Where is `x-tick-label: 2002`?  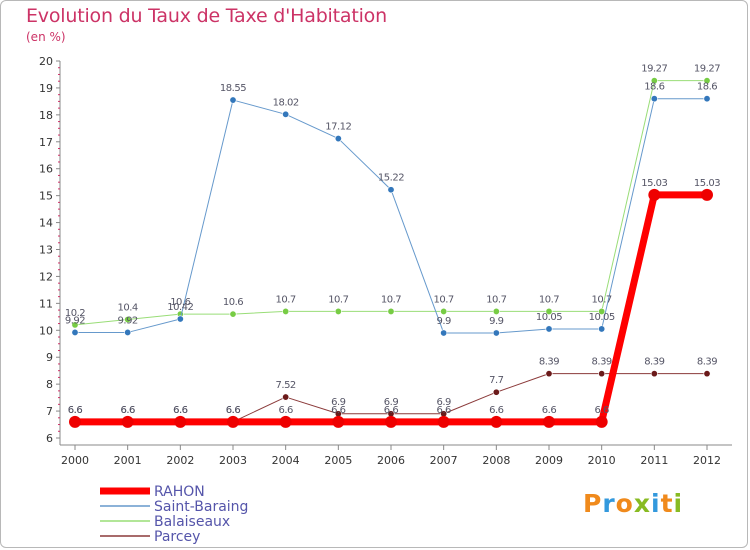
x-tick-label: 2002 is located at coordinates (180, 460).